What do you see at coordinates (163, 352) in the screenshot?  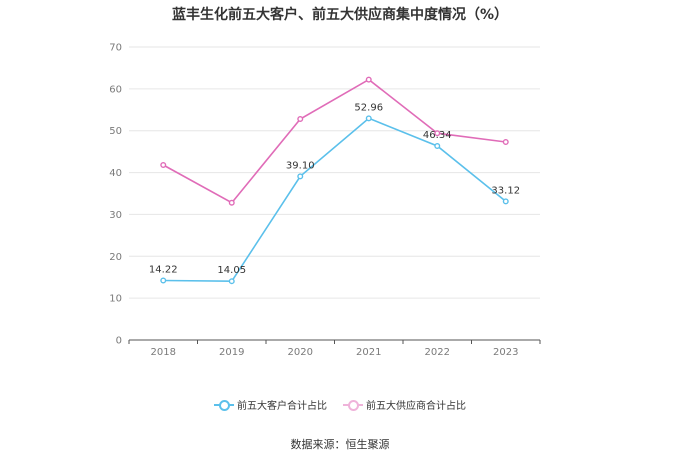 I see `x-tick-label: 2018` at bounding box center [163, 352].